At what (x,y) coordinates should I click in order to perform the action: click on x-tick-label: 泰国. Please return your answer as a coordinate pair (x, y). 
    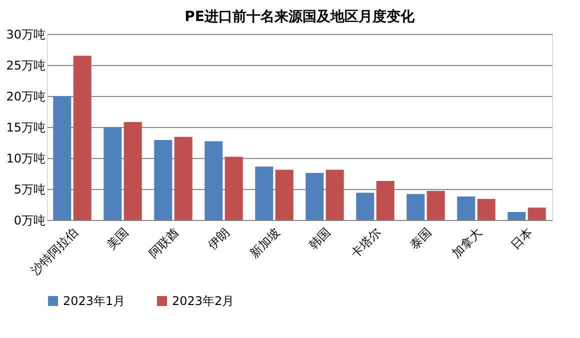
    Looking at the image, I should click on (420, 238).